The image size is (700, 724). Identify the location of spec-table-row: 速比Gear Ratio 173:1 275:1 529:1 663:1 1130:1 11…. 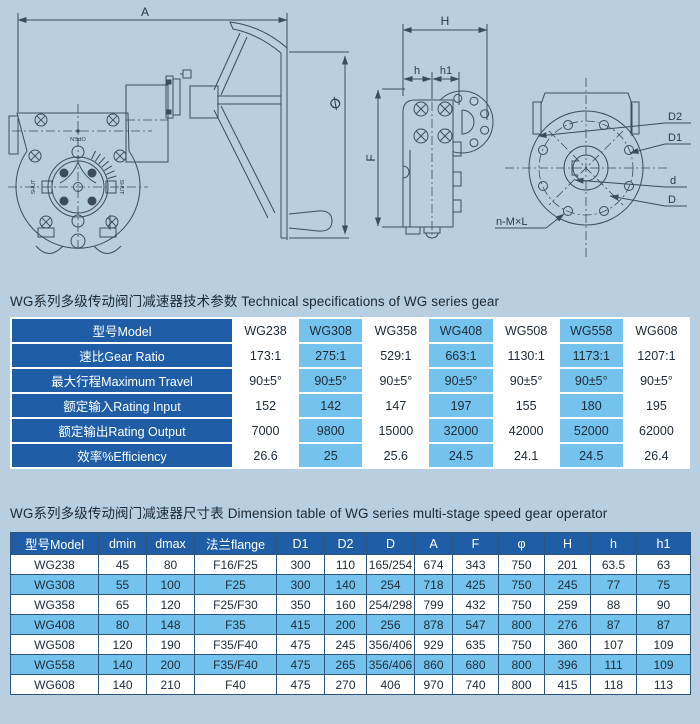
(350, 355).